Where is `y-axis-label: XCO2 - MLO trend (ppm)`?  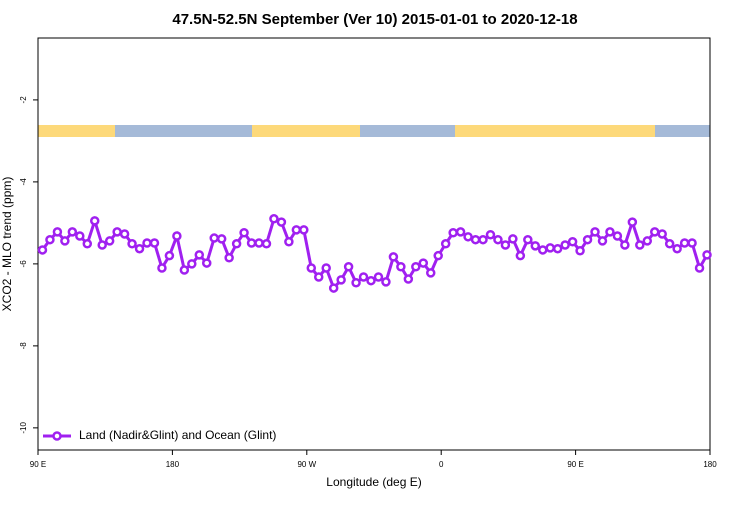
y-axis-label: XCO2 - MLO trend (ppm) is located at coordinates (7, 244).